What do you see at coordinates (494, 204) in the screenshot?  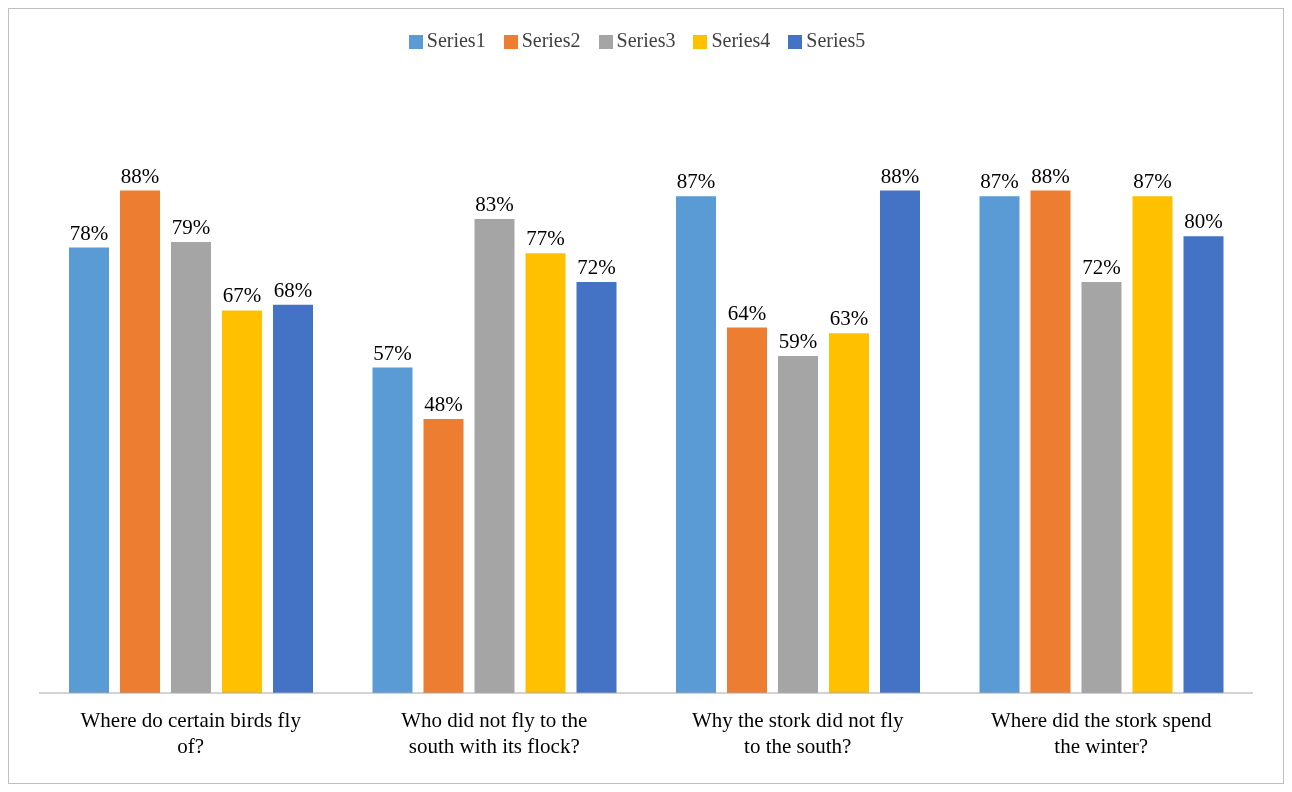 I see `data-label: 83%` at bounding box center [494, 204].